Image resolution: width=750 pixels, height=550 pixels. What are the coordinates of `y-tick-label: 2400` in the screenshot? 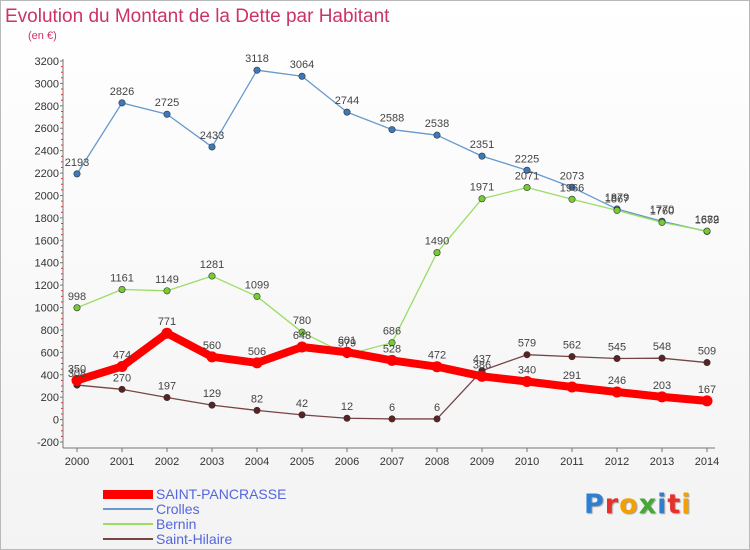 It's located at (47, 152).